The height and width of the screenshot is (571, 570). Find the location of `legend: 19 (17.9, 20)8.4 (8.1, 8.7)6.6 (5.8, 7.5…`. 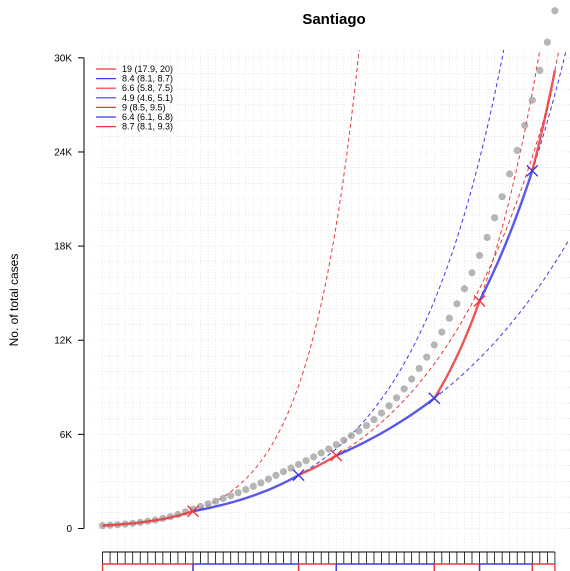

legend: 19 (17.9, 20)8.4 (8.1, 8.7)6.6 (5.8, 7.5… is located at coordinates (134, 98).